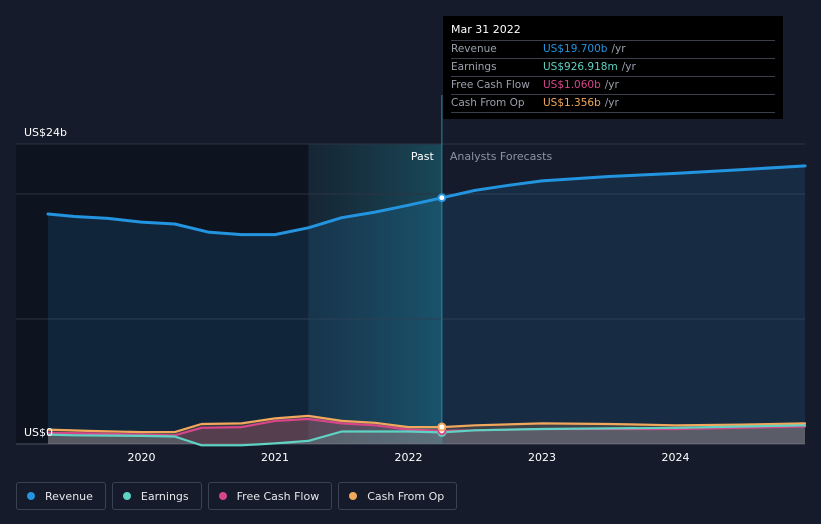  Describe the element at coordinates (572, 85) in the screenshot. I see `tooltip-value: US$1.060b` at that location.